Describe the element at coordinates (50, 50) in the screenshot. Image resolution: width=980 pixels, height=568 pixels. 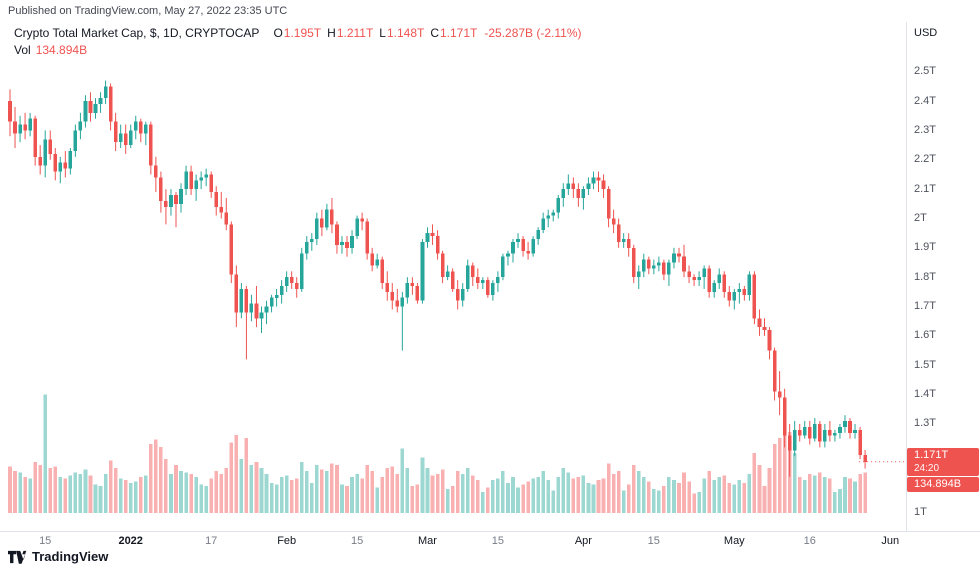
I see `volume-legend: Vol 134.894B` at that location.